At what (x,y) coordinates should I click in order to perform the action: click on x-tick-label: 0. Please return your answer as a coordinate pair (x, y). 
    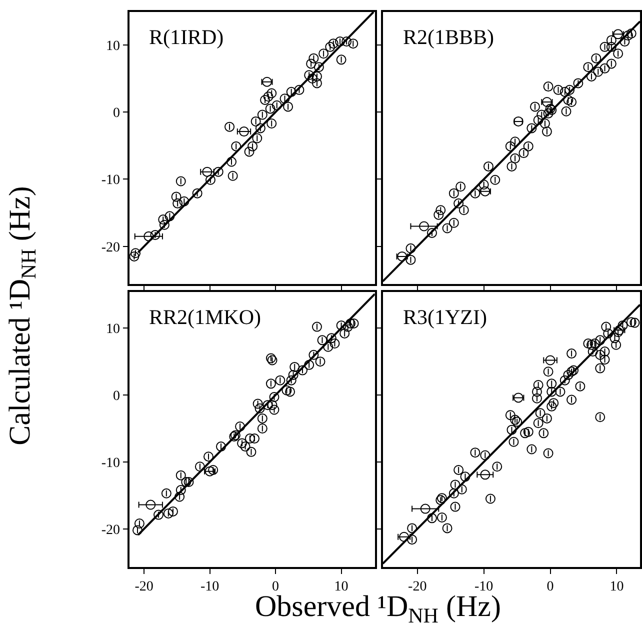
    Looking at the image, I should click on (550, 587).